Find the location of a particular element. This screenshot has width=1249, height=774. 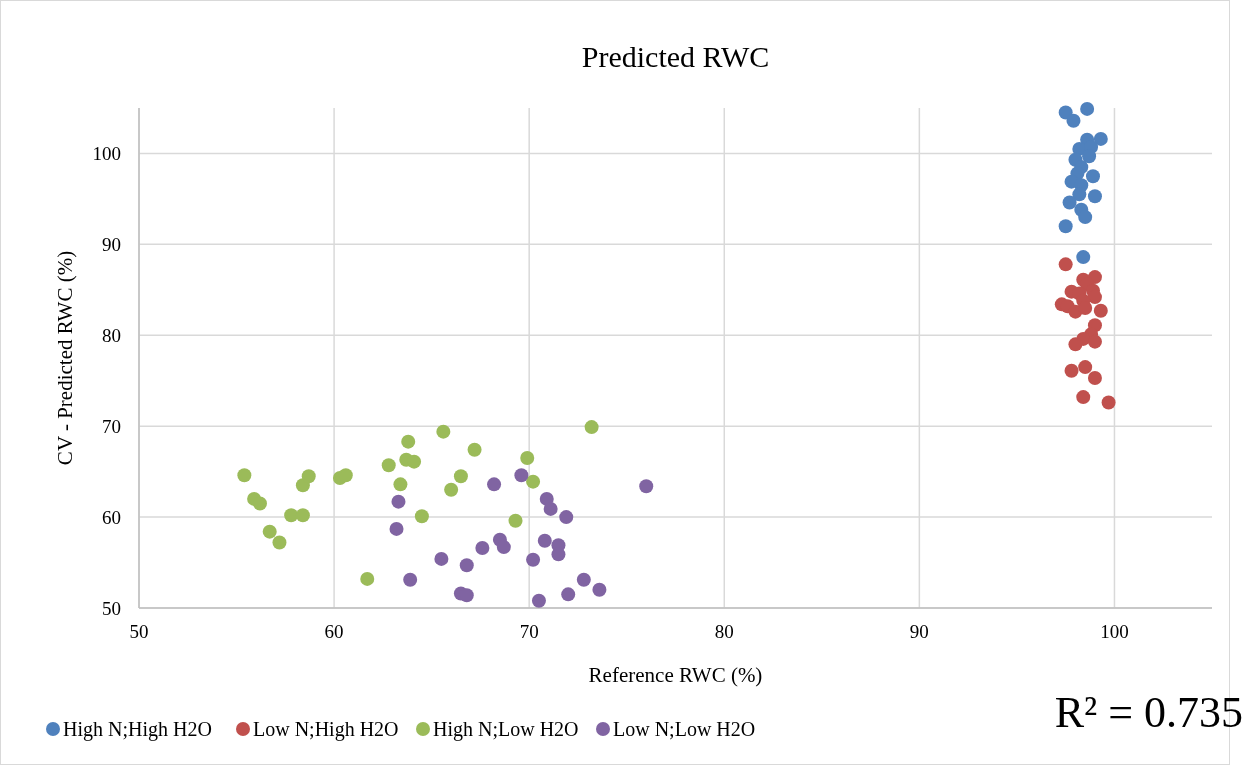

text: R² = 0.735 is located at coordinates (1148, 712).